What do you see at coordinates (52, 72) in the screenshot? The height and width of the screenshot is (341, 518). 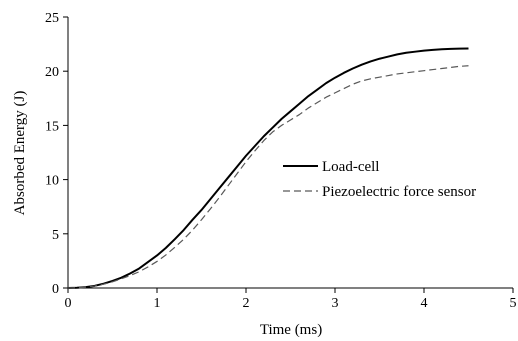 I see `y-tick-label: 20` at bounding box center [52, 72].